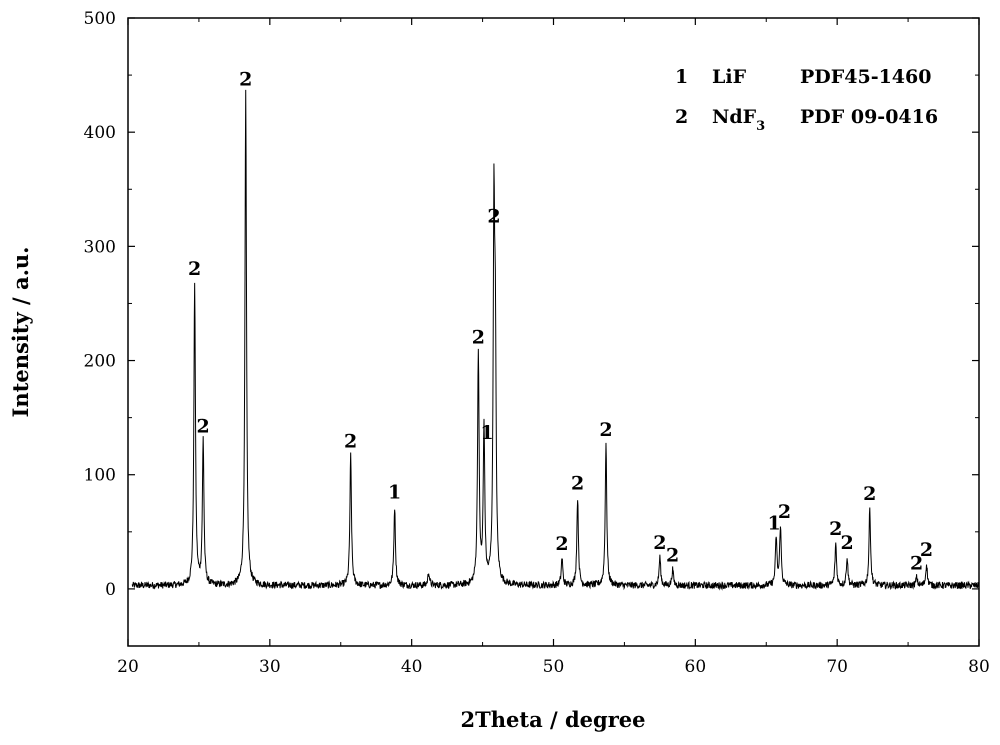  Describe the element at coordinates (100, 133) in the screenshot. I see `y-tick-label: 400` at that location.